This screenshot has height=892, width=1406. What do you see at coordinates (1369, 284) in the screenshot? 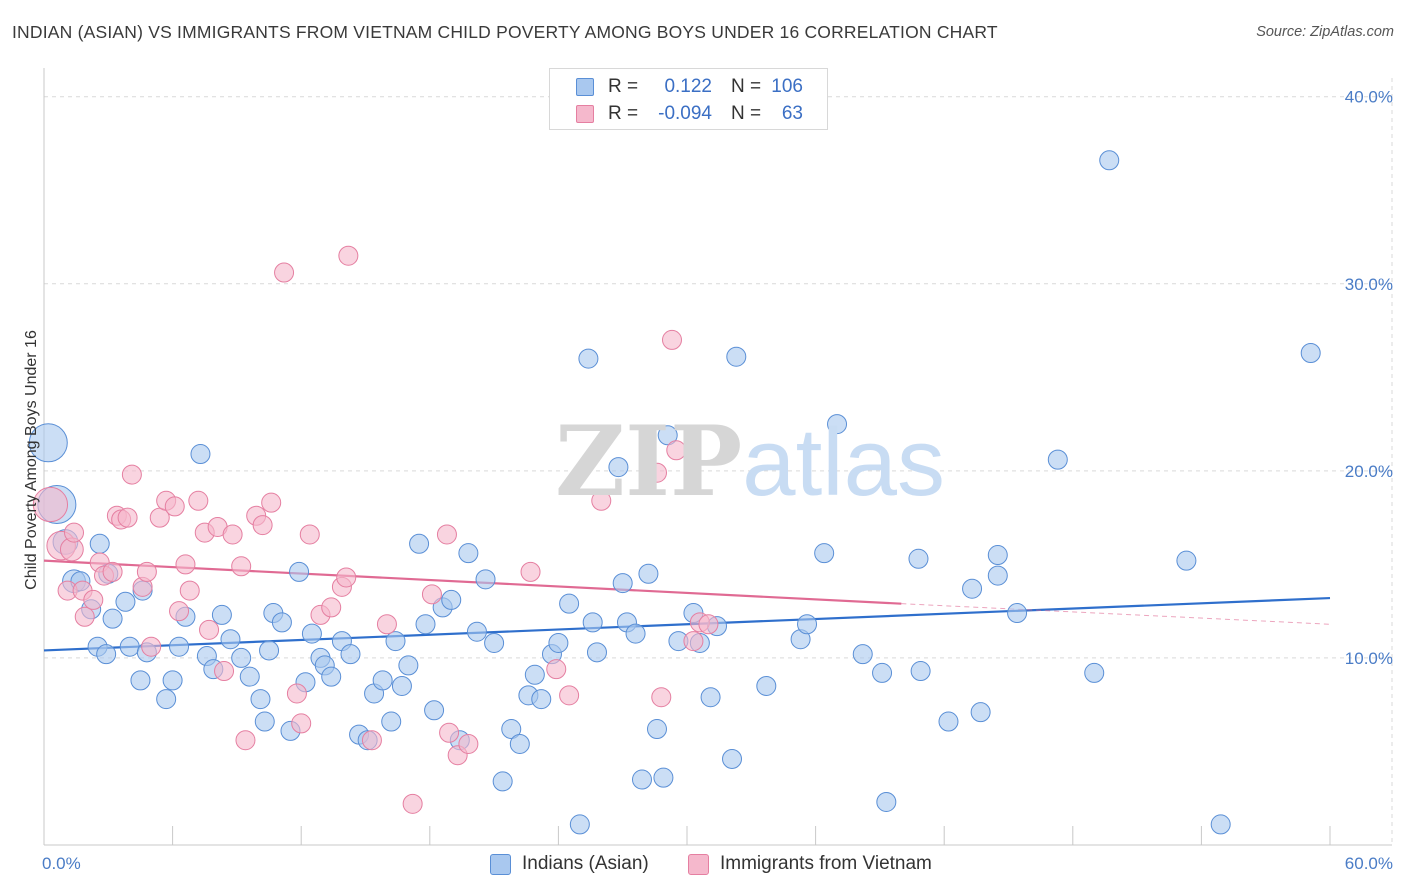
I see `y-tick-label: 30.0%` at bounding box center [1369, 284].